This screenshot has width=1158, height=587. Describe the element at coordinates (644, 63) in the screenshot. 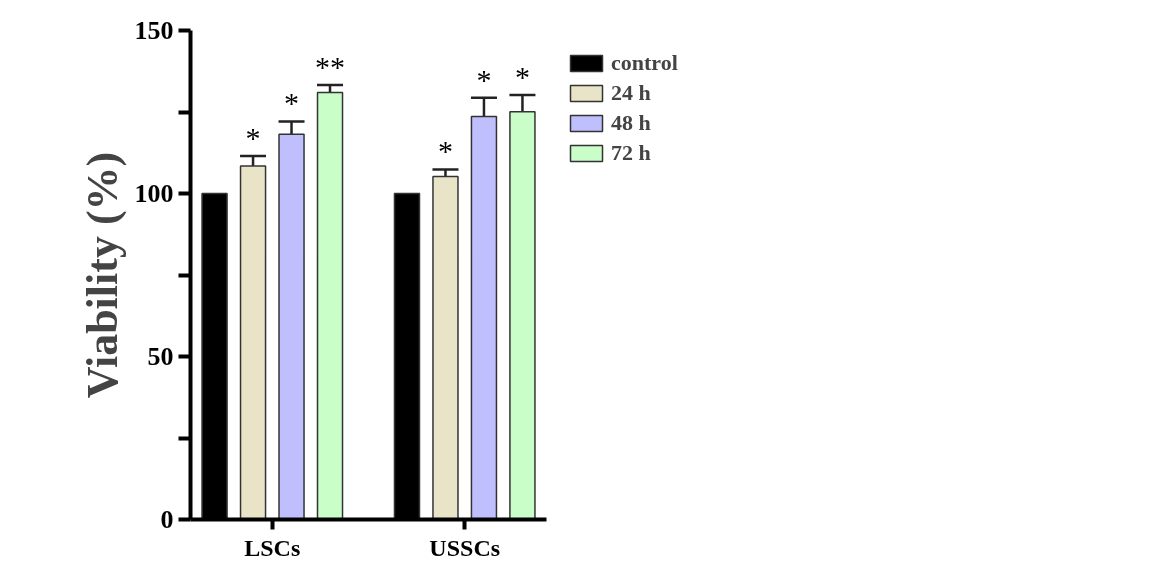

I see `legend-label: control` at that location.